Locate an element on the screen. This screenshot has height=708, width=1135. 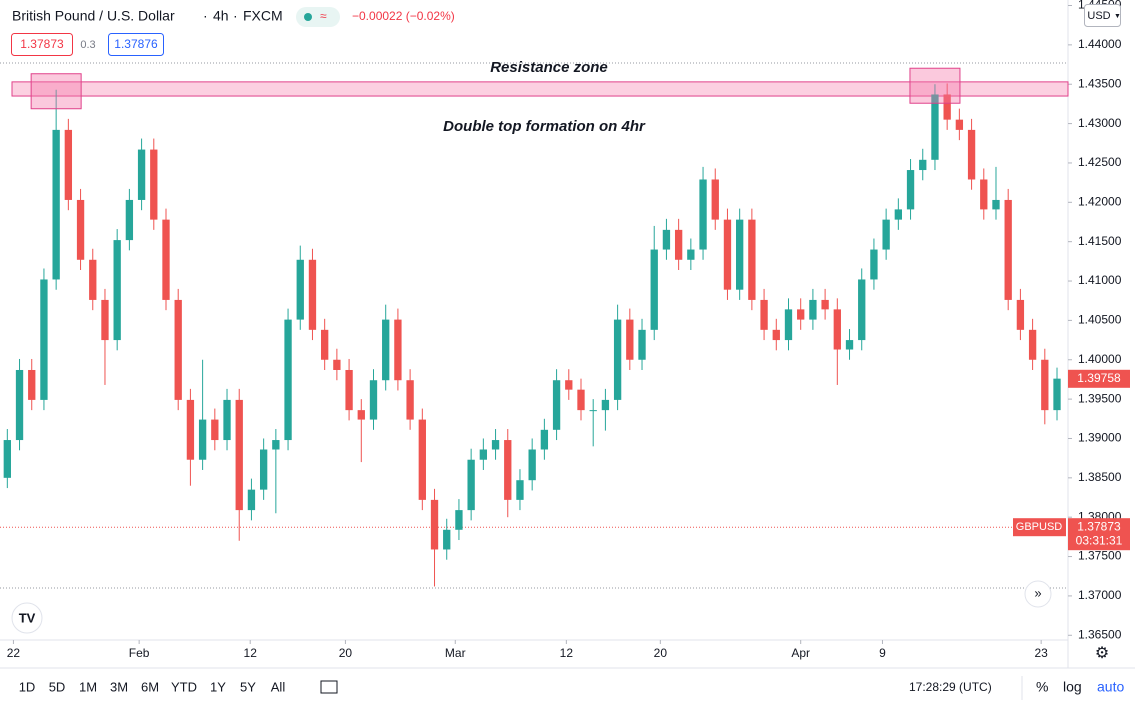
currency-button is located at coordinates (1102, 15).